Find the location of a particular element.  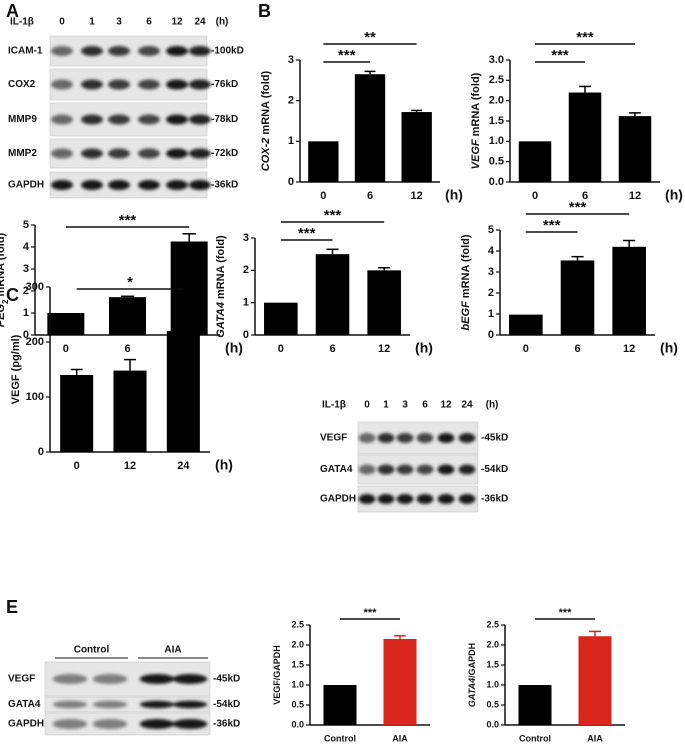

y-label-gene: VEGF is located at coordinates (476, 154).